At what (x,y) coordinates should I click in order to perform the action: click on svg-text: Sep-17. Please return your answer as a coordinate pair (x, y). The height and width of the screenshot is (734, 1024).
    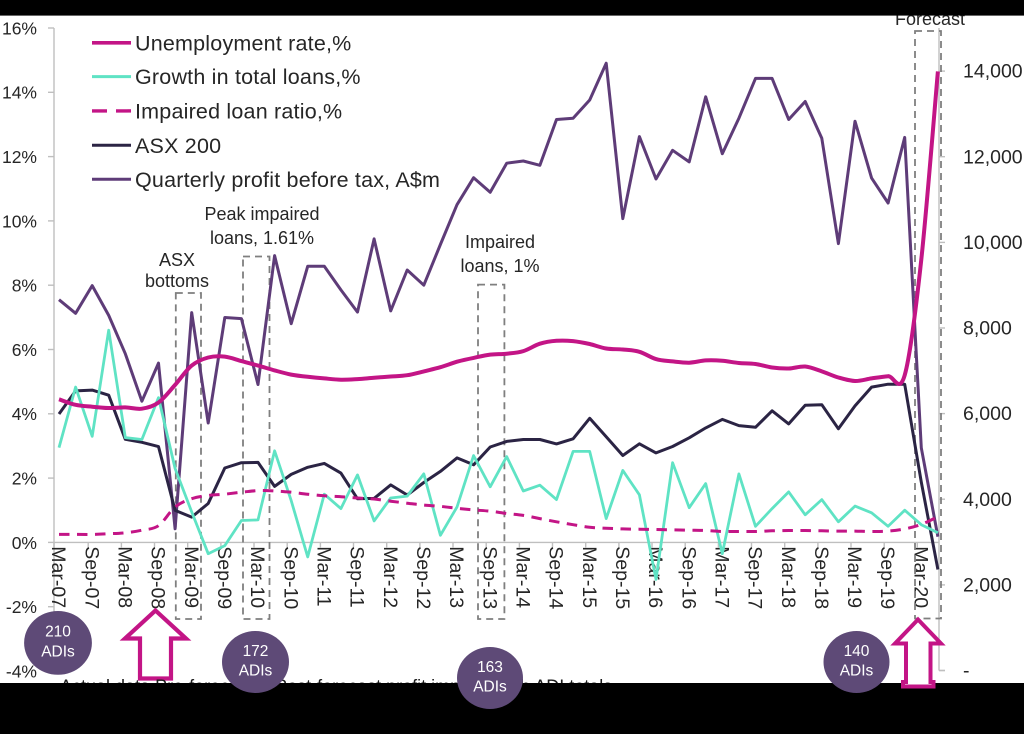
    Looking at the image, I should click on (755, 577).